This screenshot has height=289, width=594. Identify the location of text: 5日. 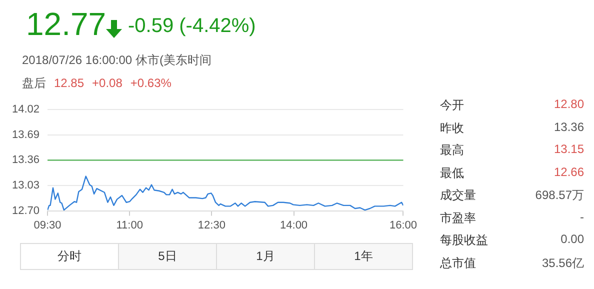
(167, 256).